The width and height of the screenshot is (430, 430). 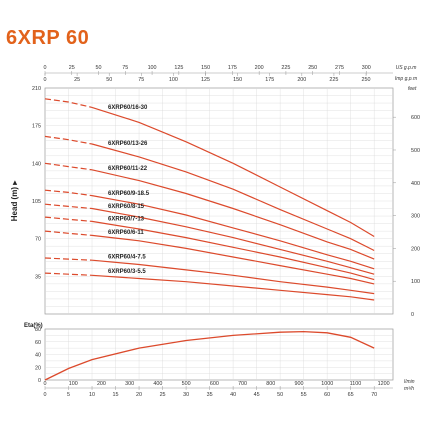 I want to click on eta-tick-label: 60, so click(x=38, y=343).